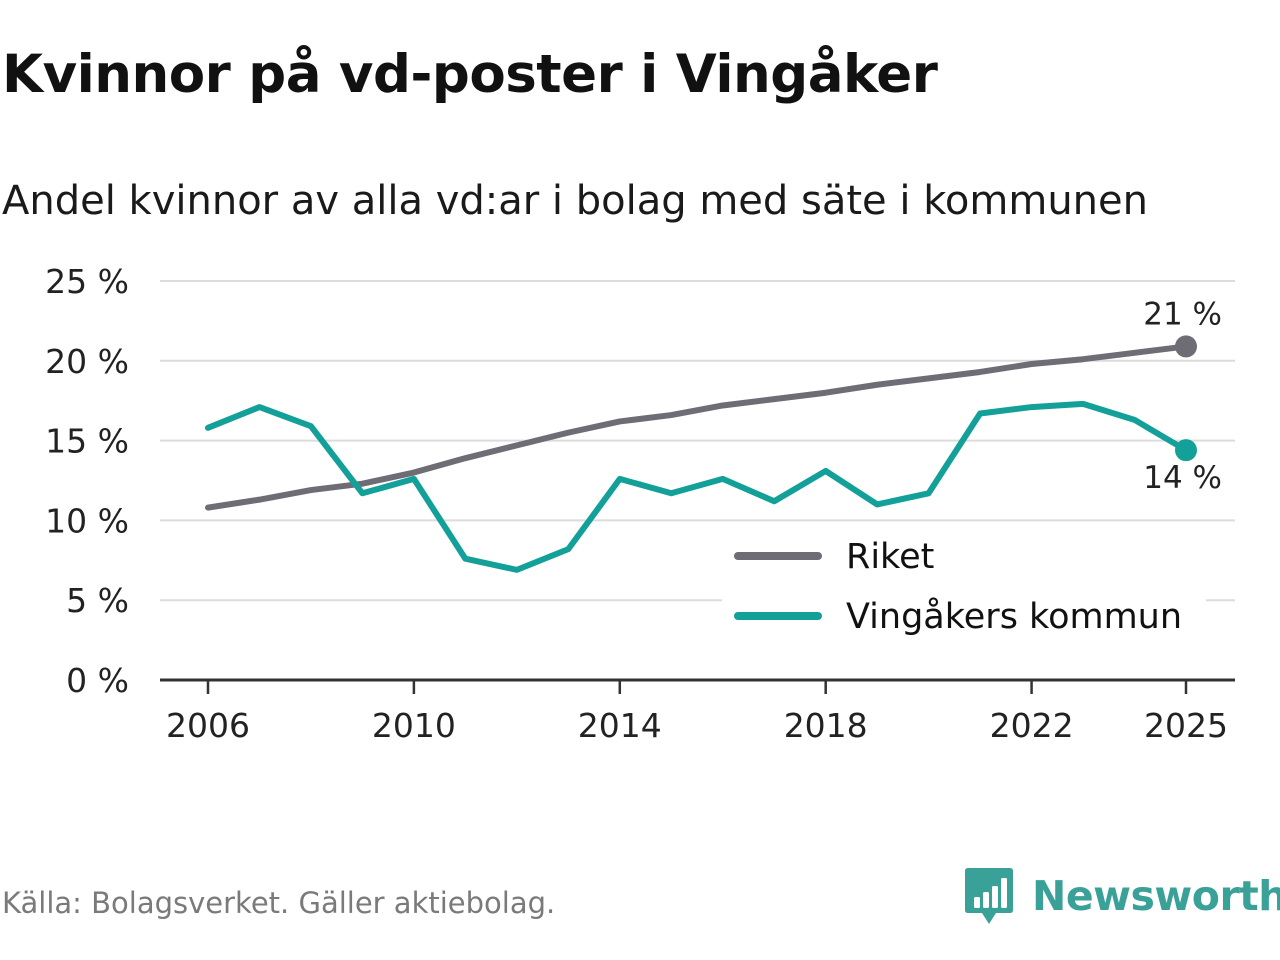 This screenshot has height=960, width=1280. What do you see at coordinates (1182, 314) in the screenshot?
I see `end-value-label: 21 %` at bounding box center [1182, 314].